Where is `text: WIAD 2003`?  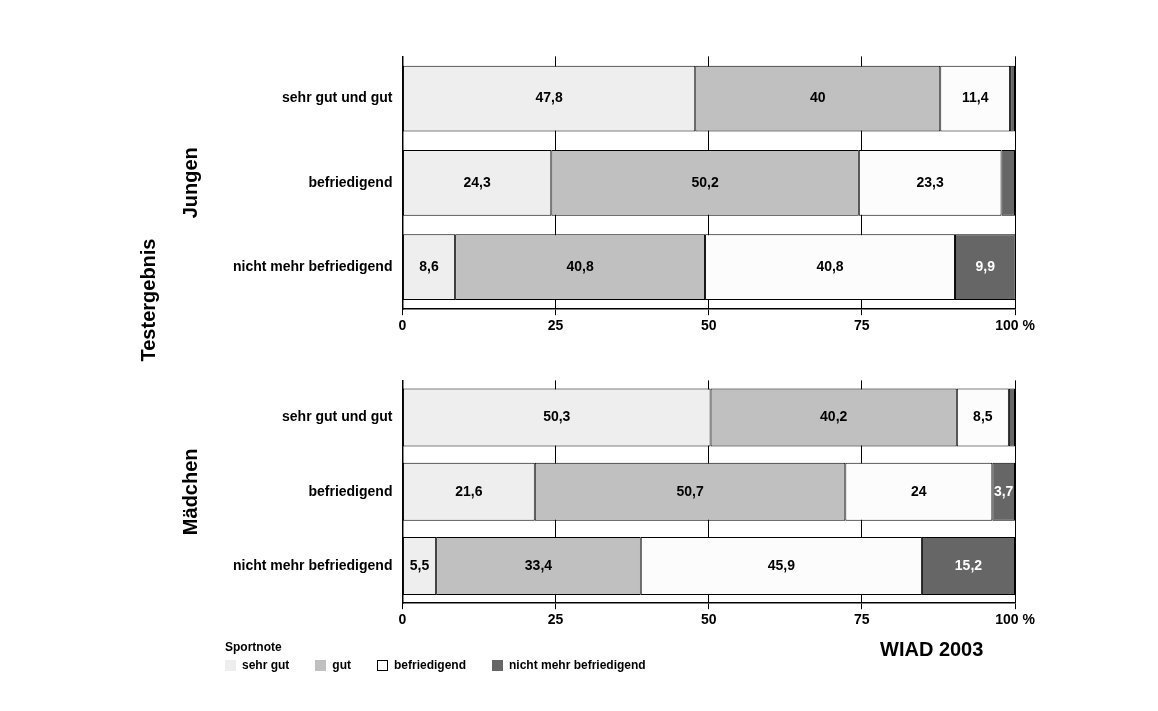
text: WIAD 2003 is located at coordinates (932, 649).